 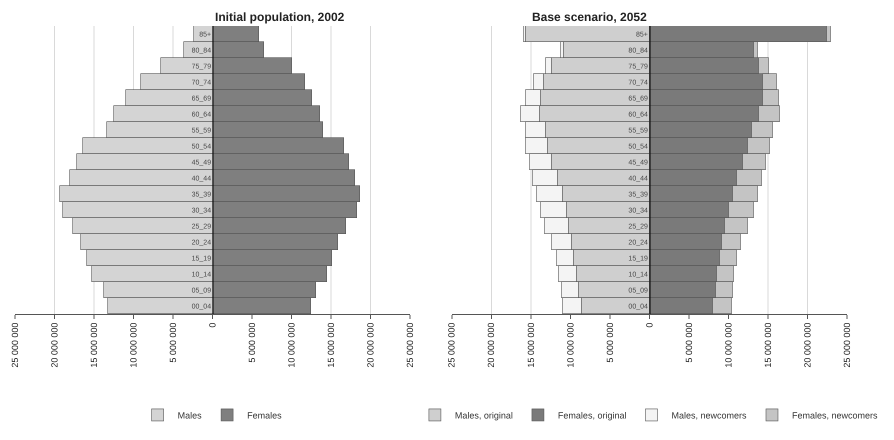 I want to click on legend-label: Females, original, so click(x=592, y=415).